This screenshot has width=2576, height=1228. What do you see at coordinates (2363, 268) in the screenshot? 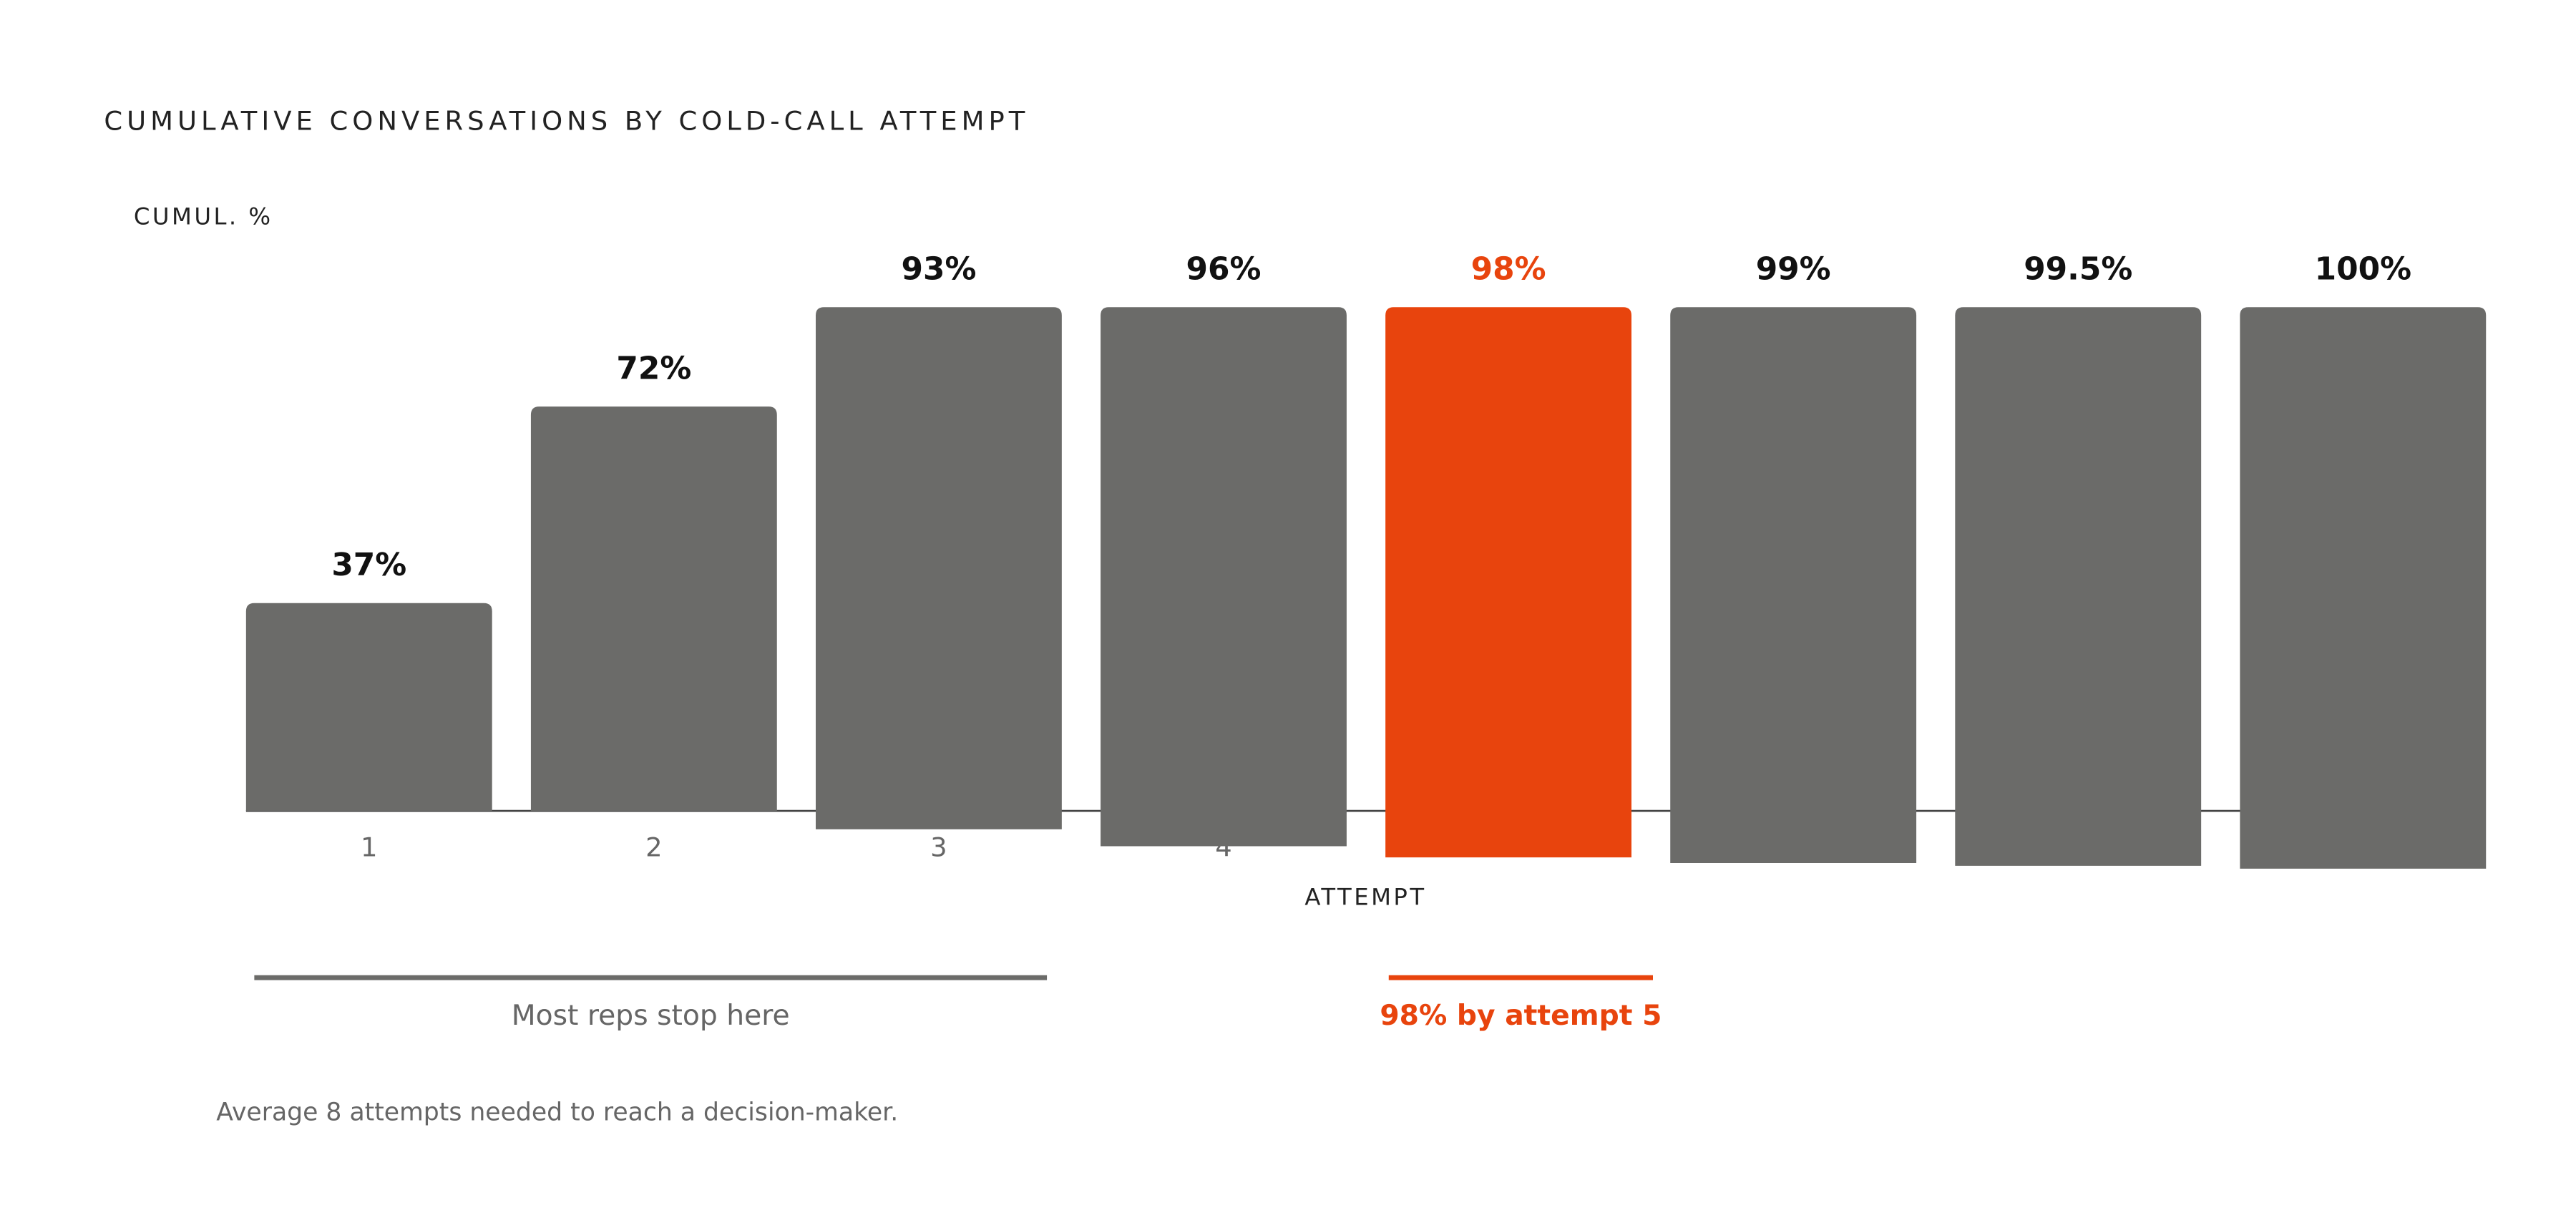
I see `value-label: 100%` at bounding box center [2363, 268].